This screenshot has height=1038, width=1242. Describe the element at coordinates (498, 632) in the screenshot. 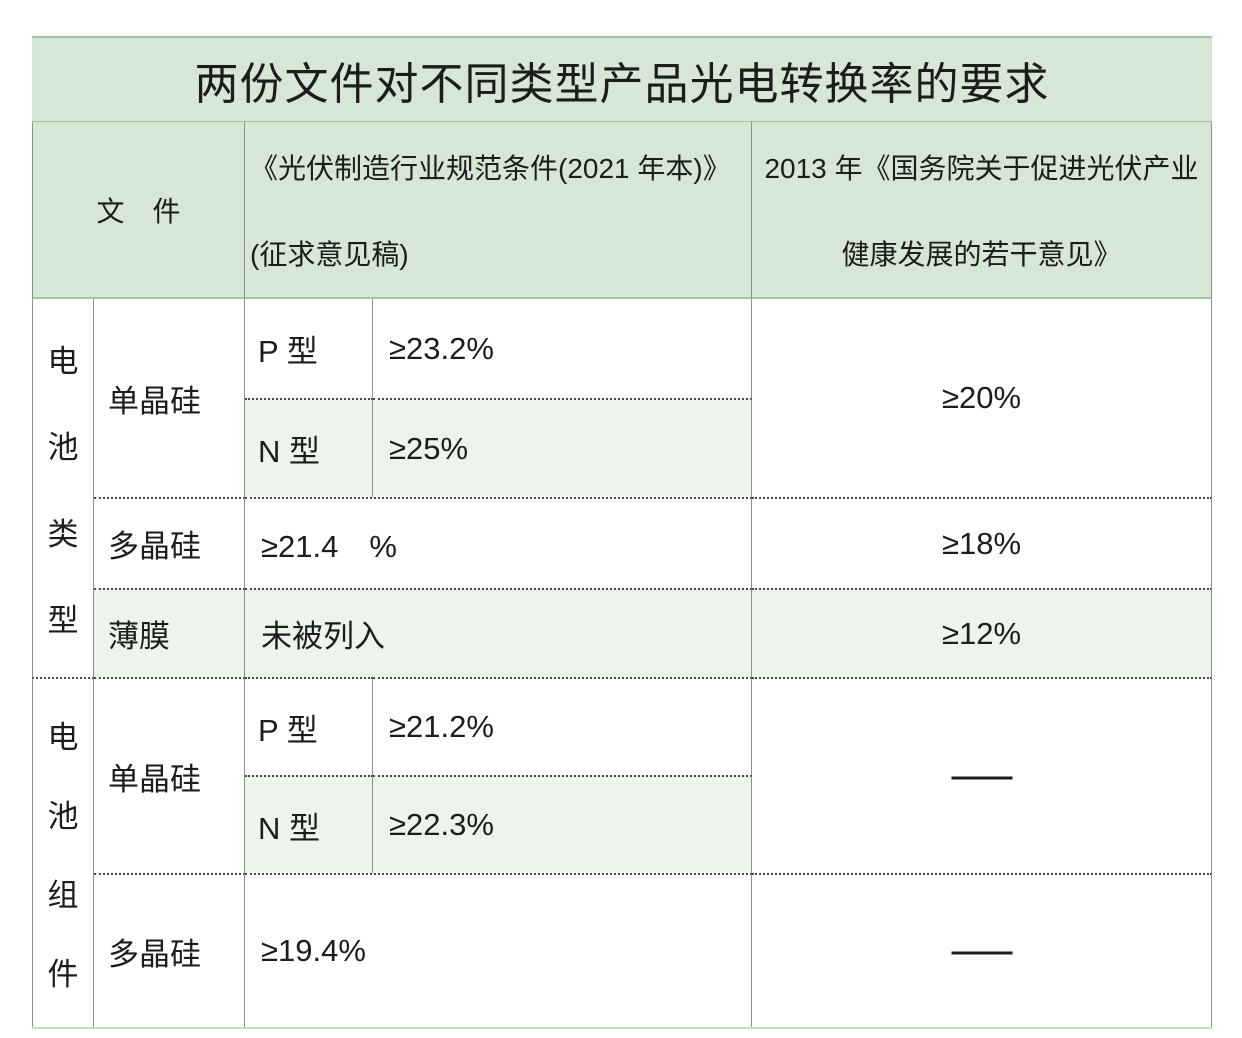

I see `cells-thinfilm-value: 未被列入` at that location.